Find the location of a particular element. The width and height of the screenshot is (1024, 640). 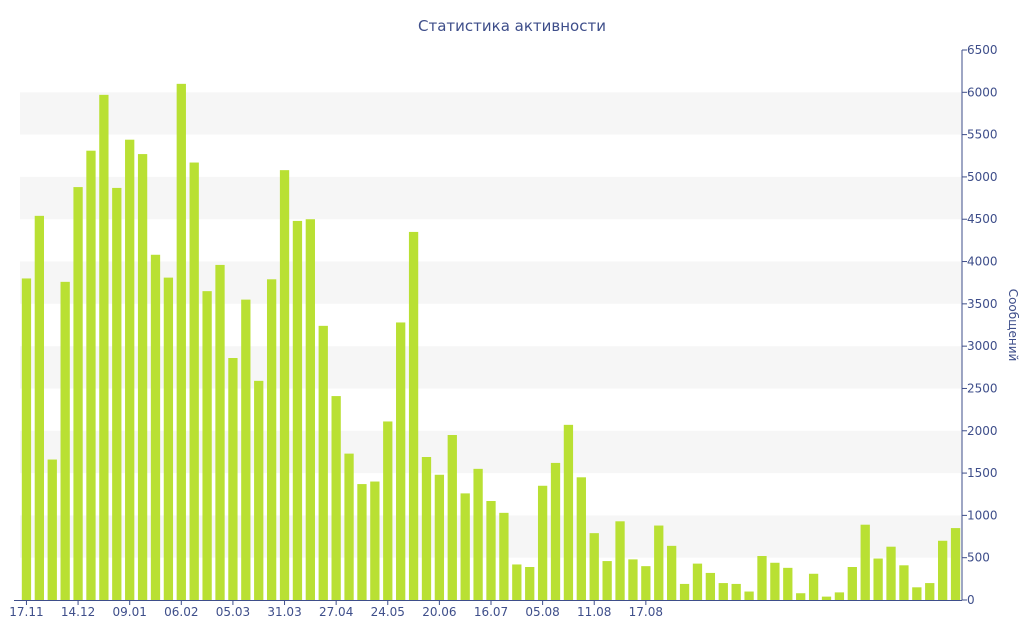

y-tick-label: 5500 is located at coordinates (982, 135).